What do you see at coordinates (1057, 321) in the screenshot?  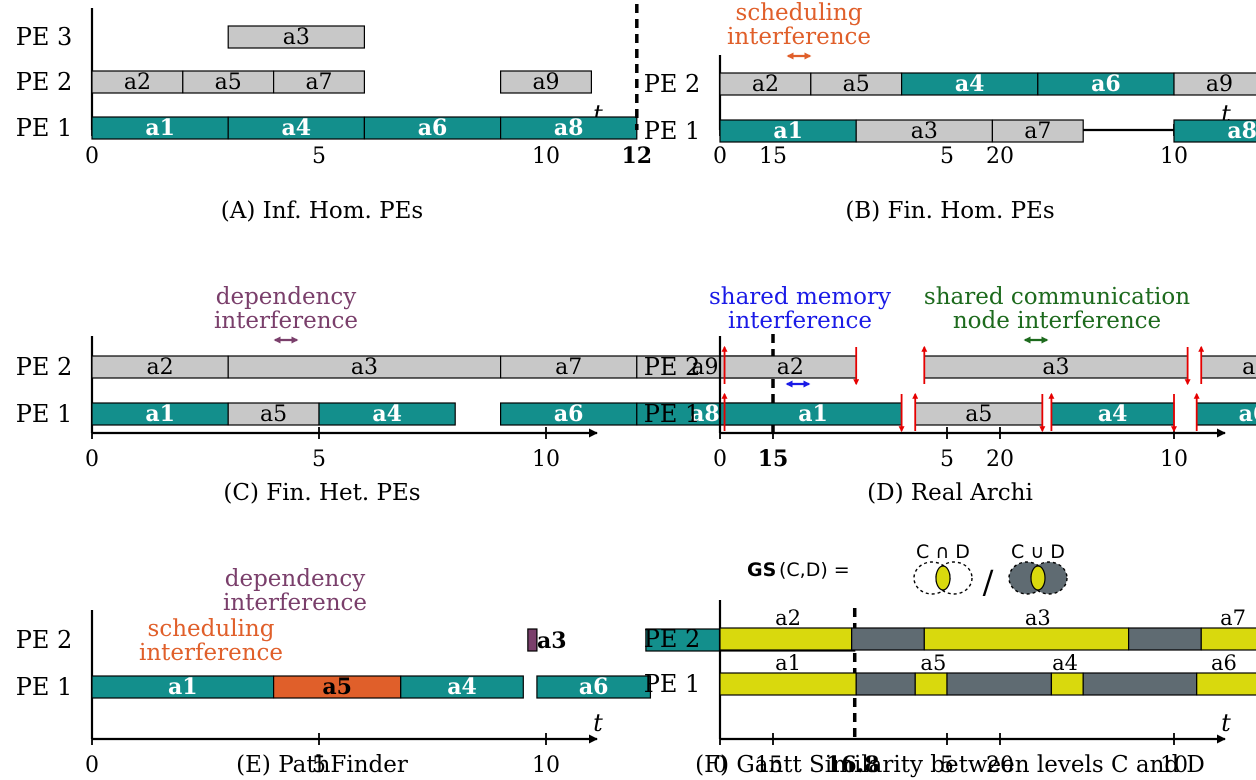 I see `shared-comm-annotation-line2: node interference` at bounding box center [1057, 321].